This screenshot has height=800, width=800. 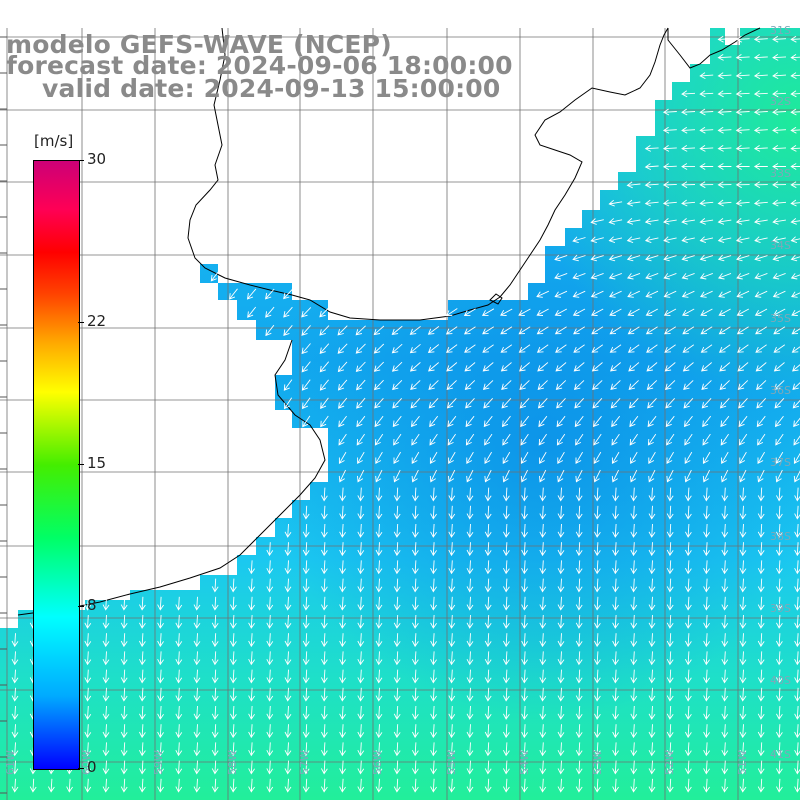 I want to click on latitude-label: 39S, so click(x=780, y=608).